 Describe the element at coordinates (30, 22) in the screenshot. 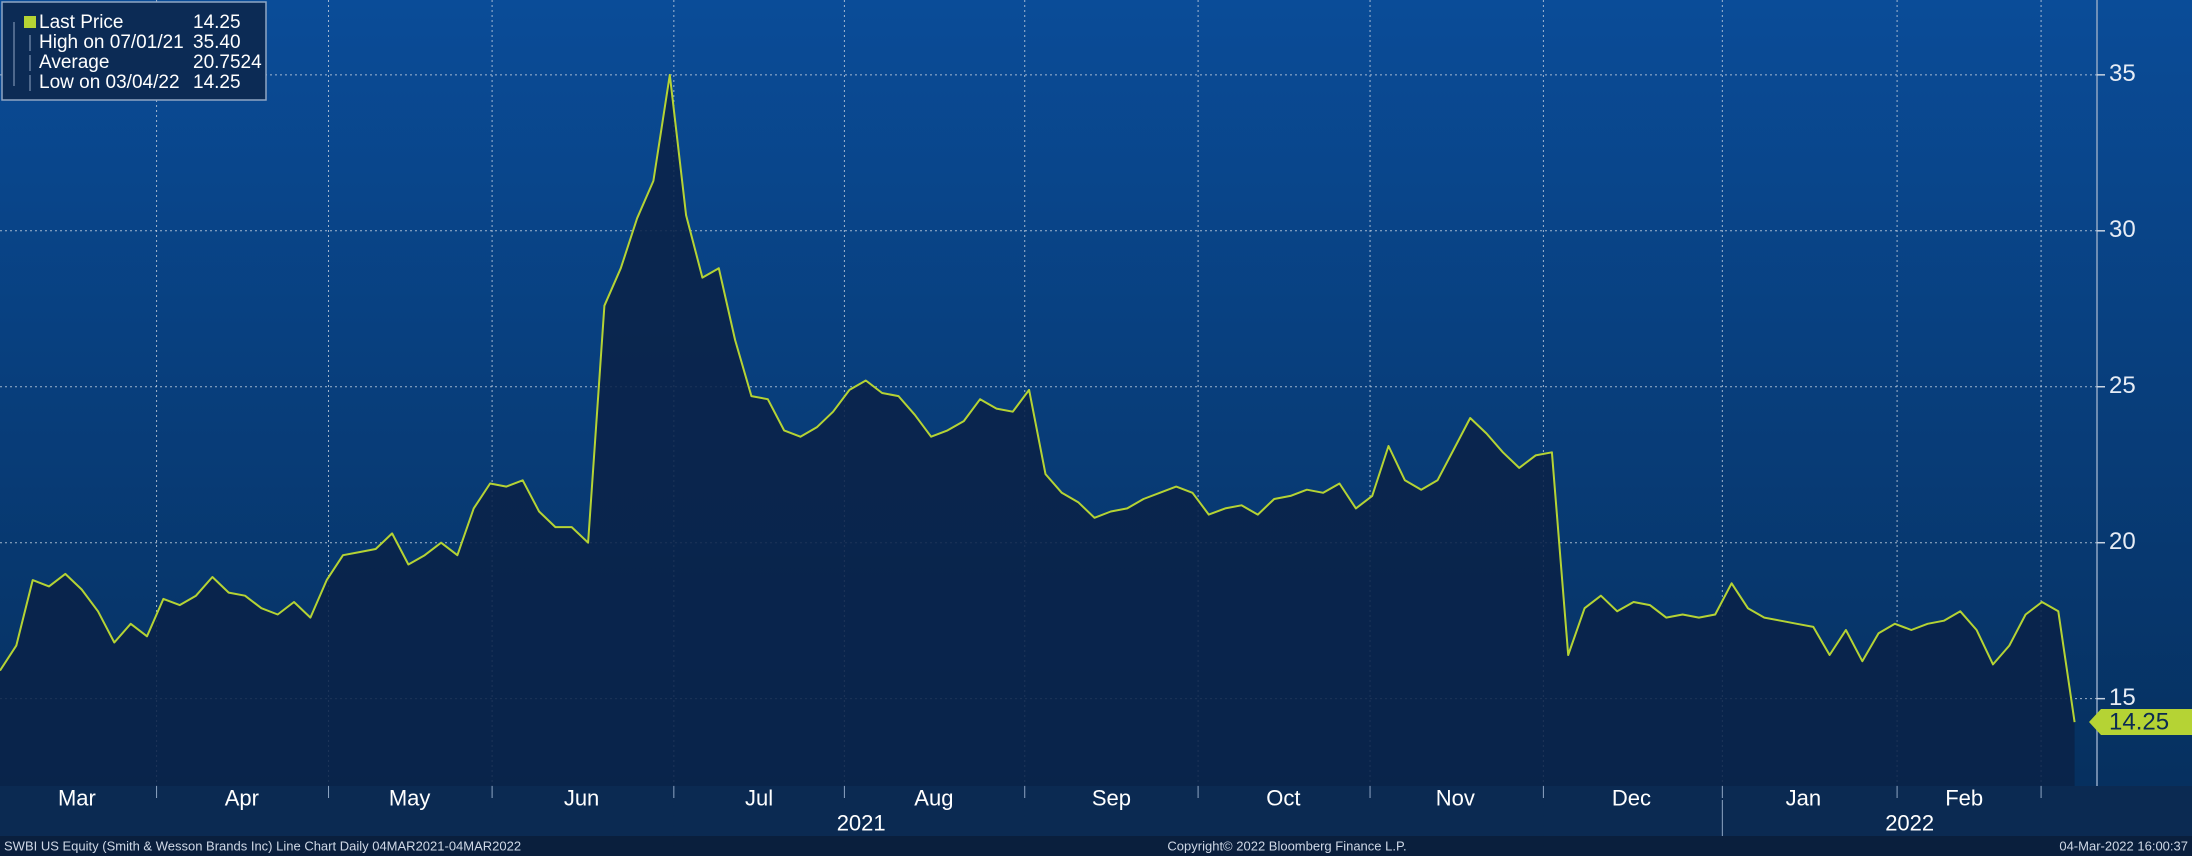

I see `legend-swatch` at that location.